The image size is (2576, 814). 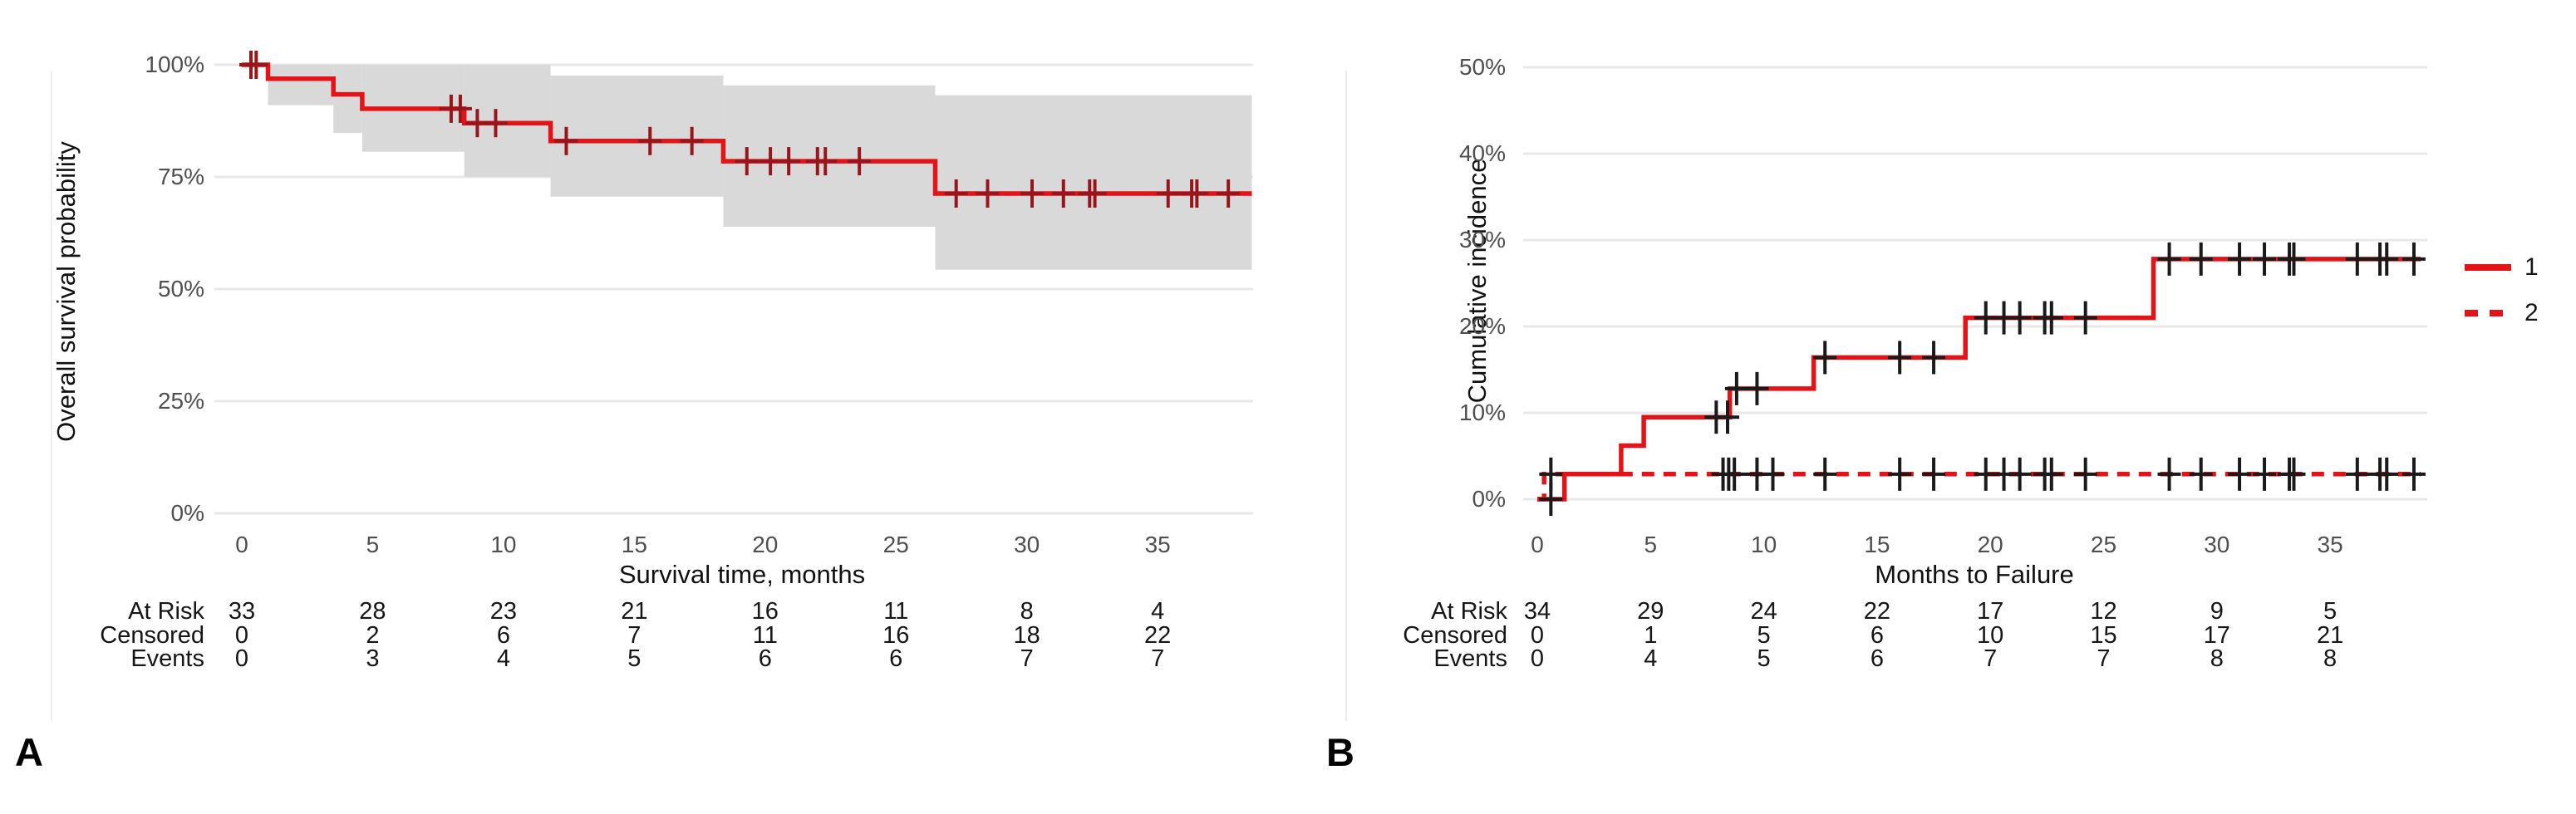 What do you see at coordinates (29, 752) in the screenshot?
I see `panel-label-a: A` at bounding box center [29, 752].